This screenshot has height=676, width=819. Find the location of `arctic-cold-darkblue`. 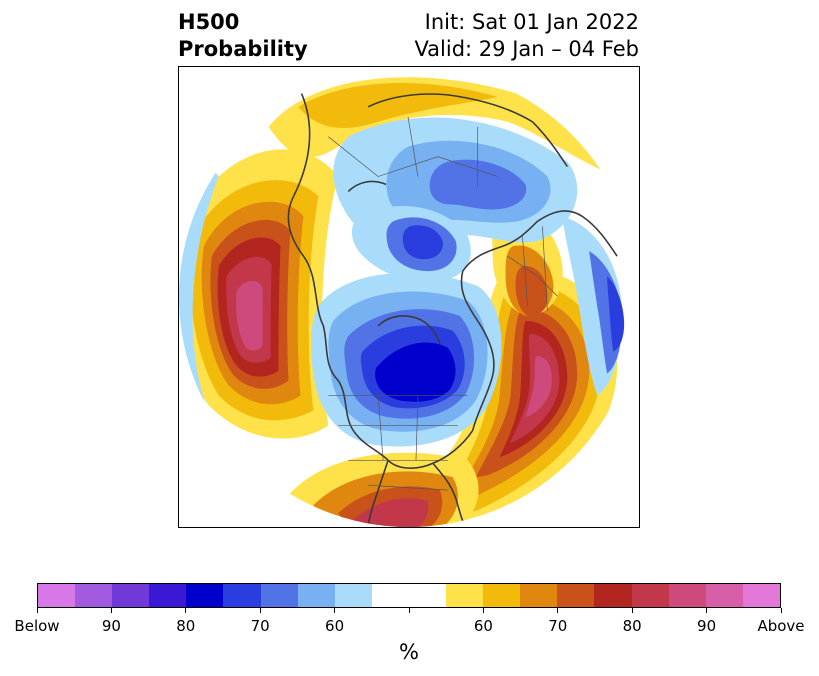

arctic-cold-darkblue is located at coordinates (422, 242).